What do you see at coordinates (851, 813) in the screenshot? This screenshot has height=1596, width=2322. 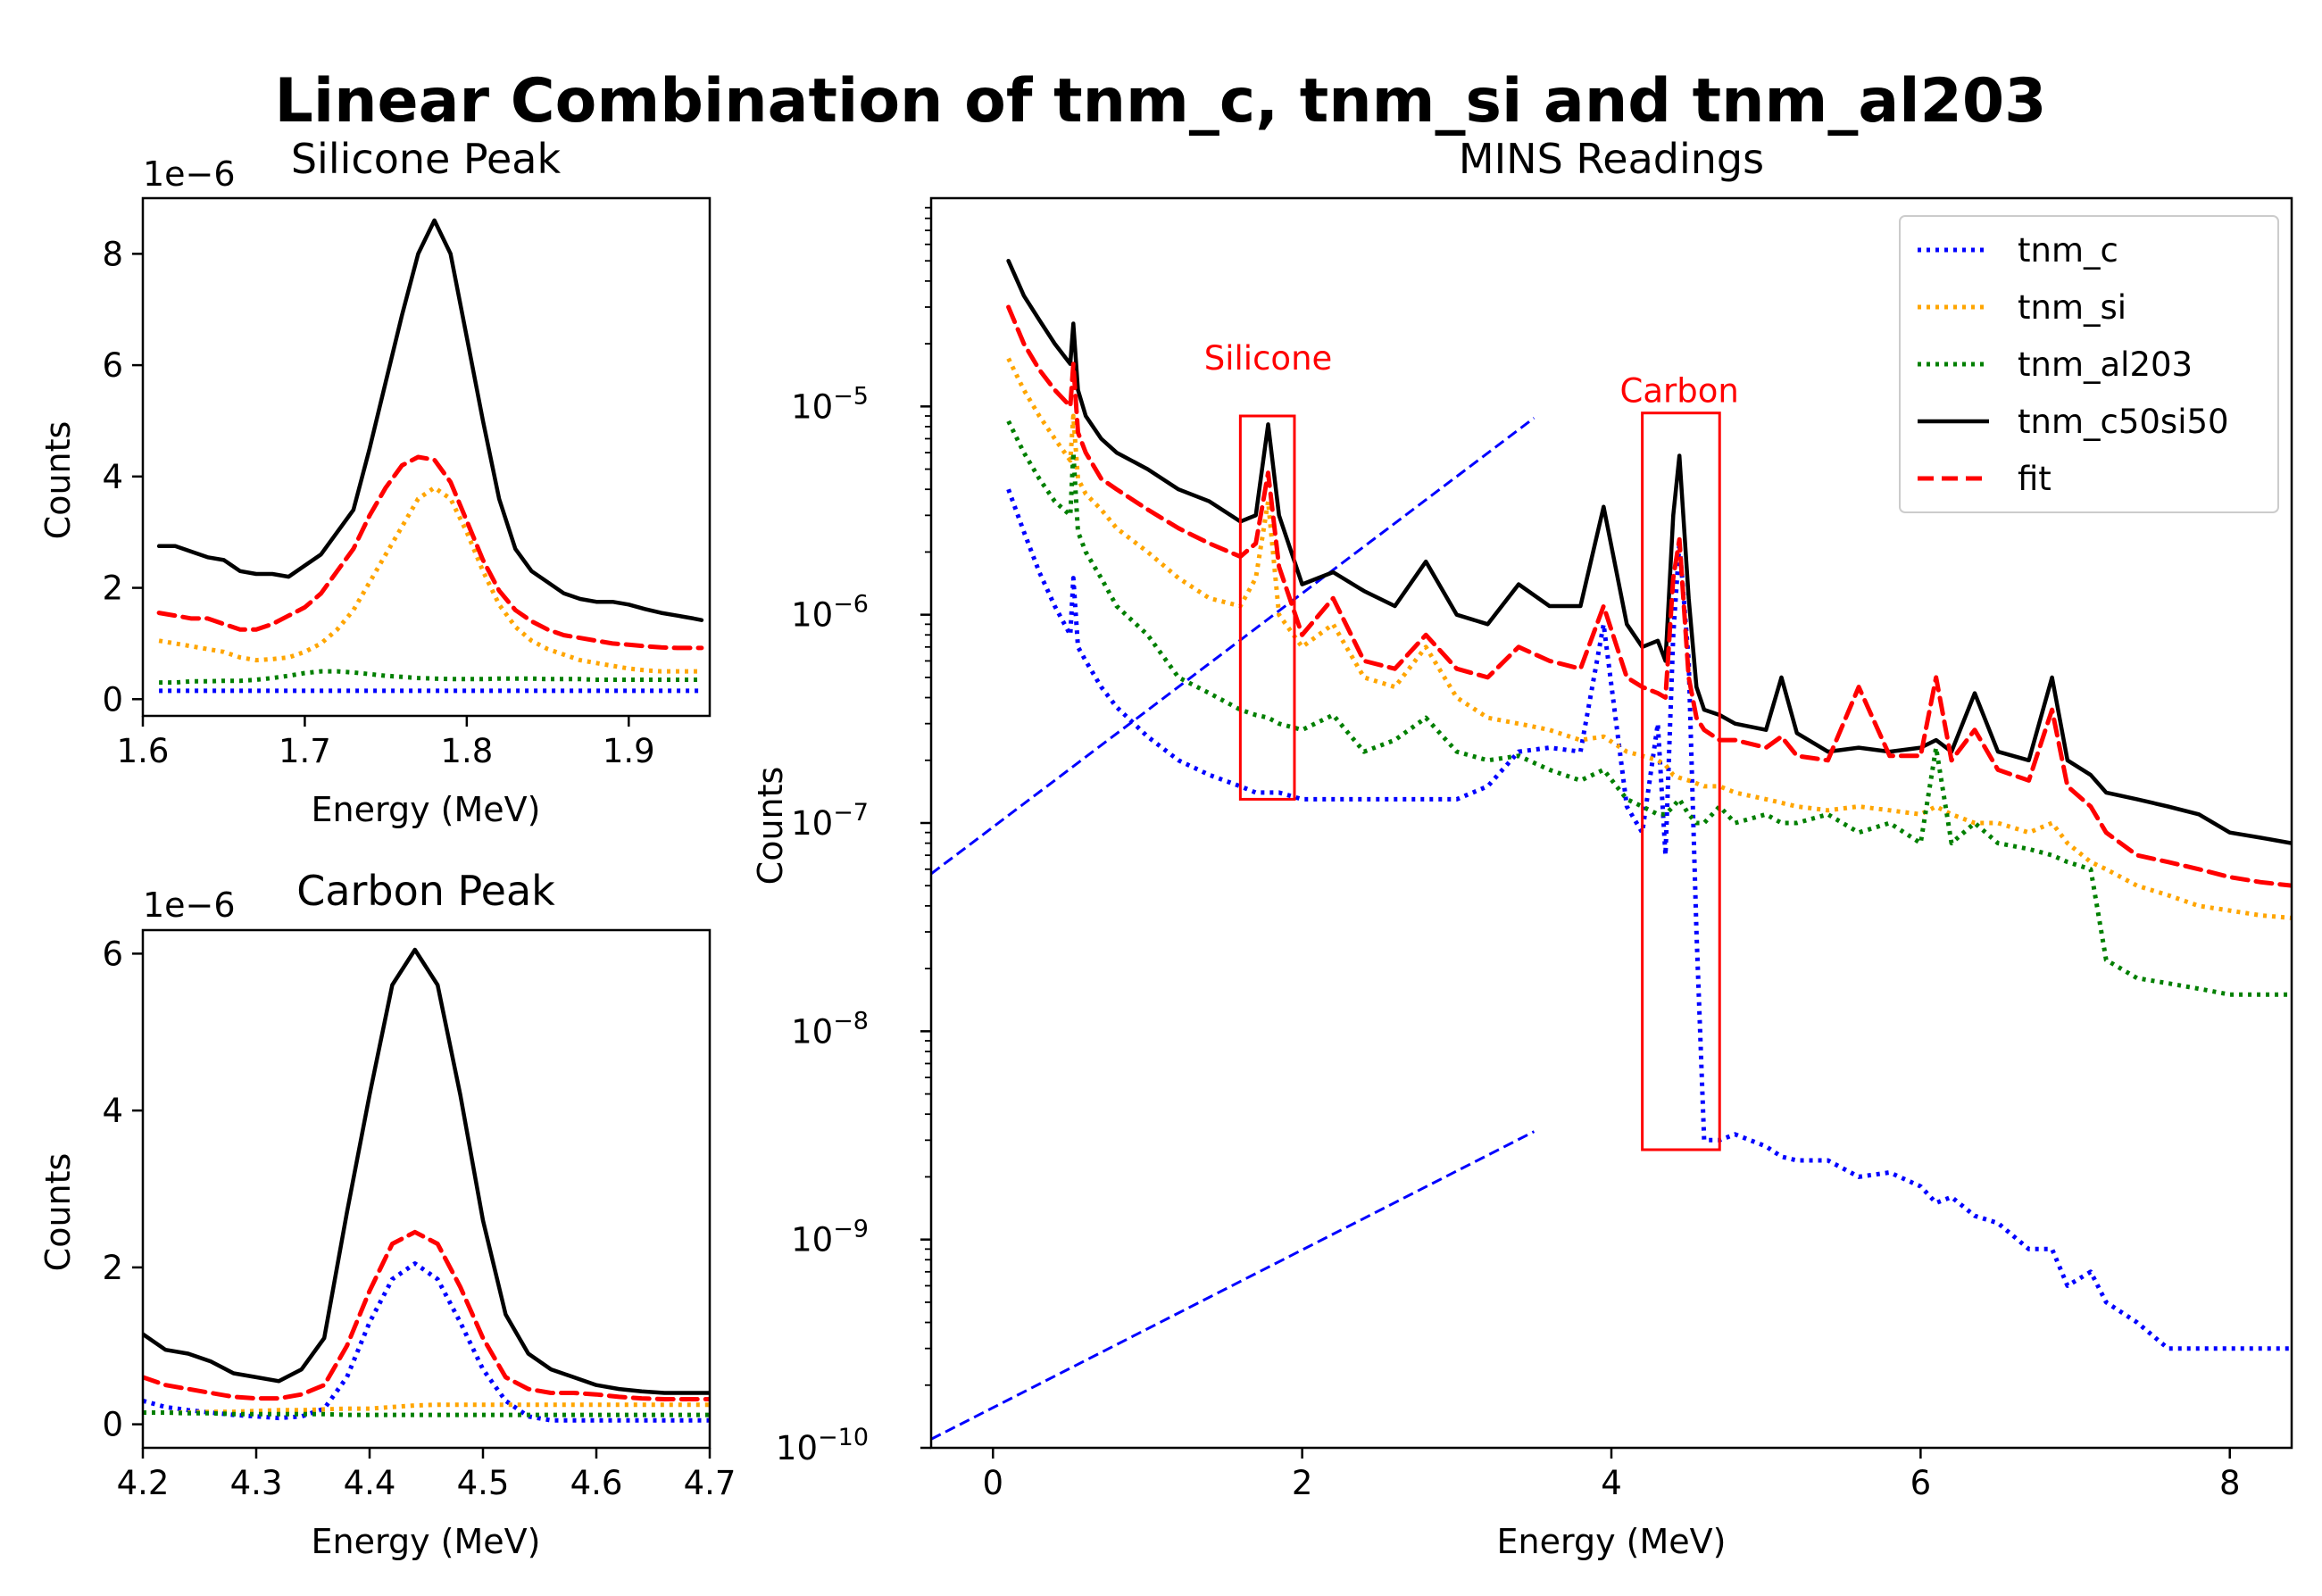 I see `y-tick-exponent: −7` at bounding box center [851, 813].